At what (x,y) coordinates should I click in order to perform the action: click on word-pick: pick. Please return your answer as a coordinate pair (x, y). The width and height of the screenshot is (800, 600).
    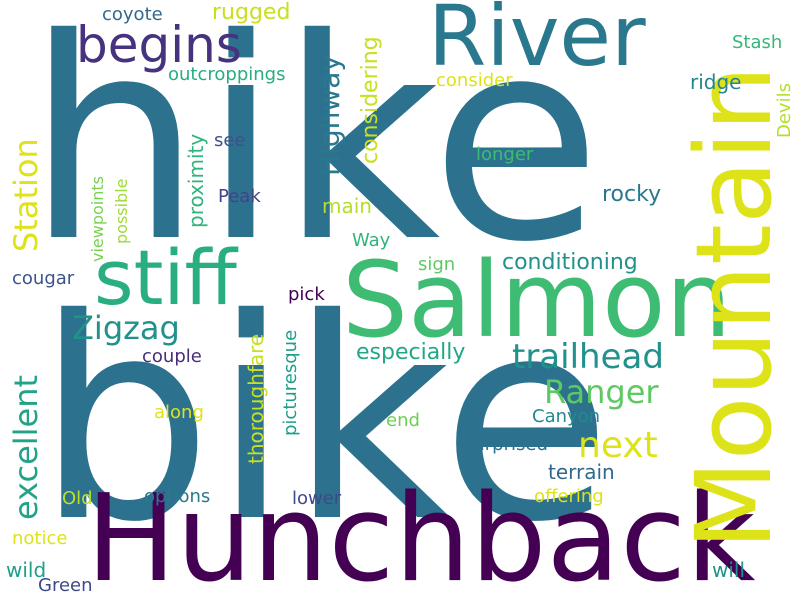
    Looking at the image, I should click on (306, 294).